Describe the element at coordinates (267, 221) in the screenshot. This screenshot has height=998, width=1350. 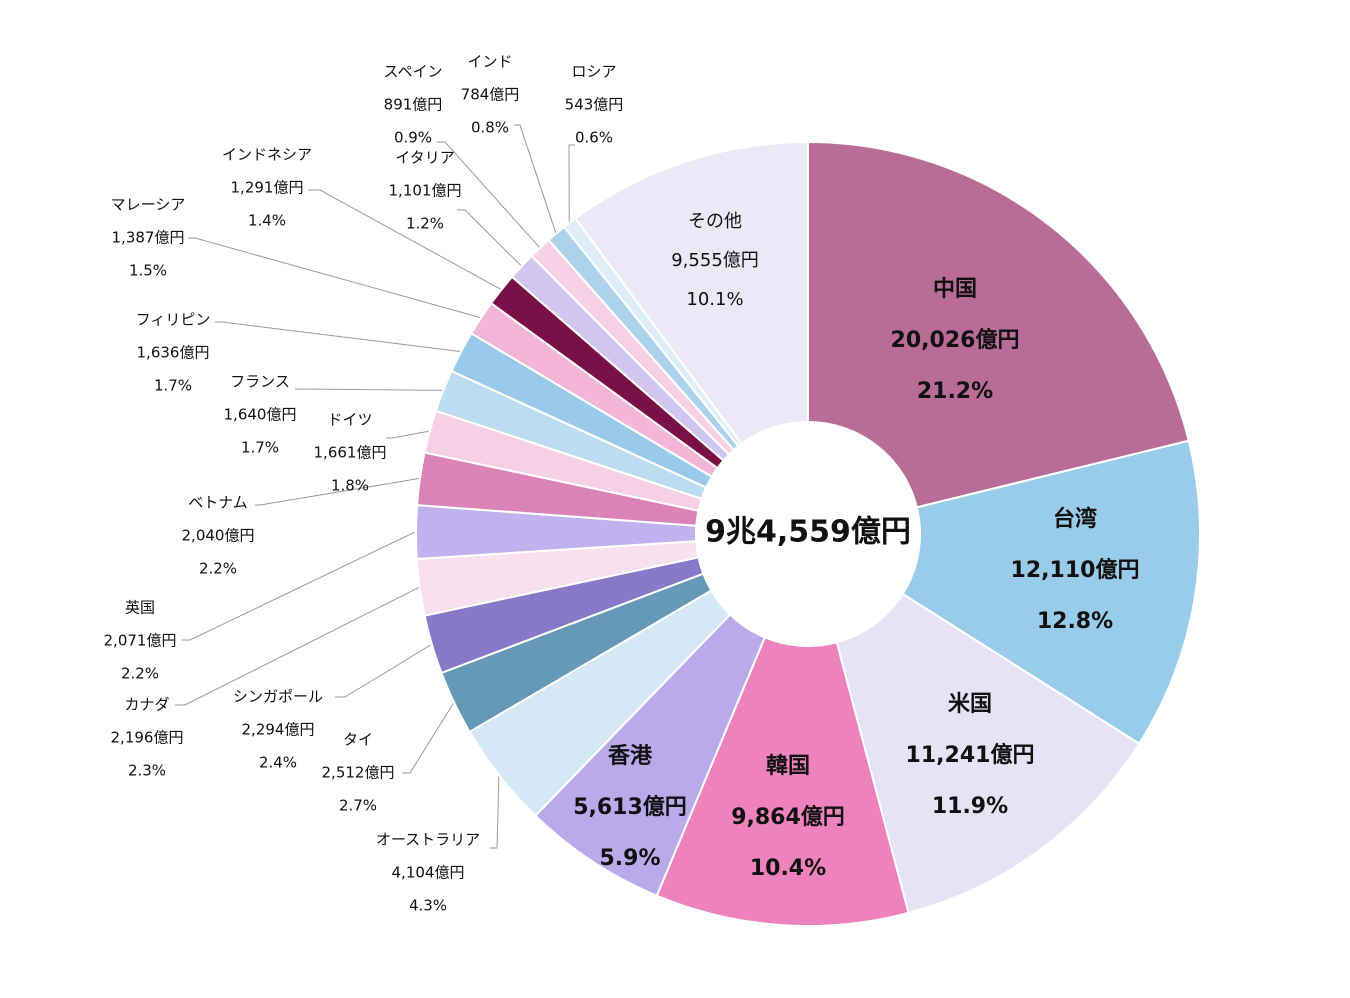
I see `percent-label: 1.4%` at that location.